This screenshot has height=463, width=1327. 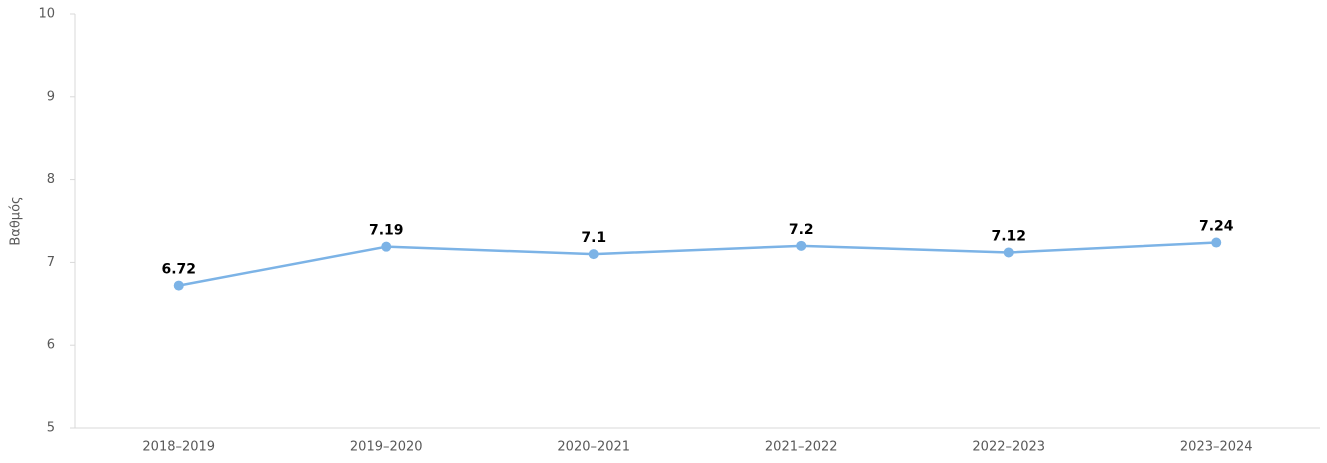 What do you see at coordinates (1216, 447) in the screenshot?
I see `x-tick-label: 2023–2024` at bounding box center [1216, 447].